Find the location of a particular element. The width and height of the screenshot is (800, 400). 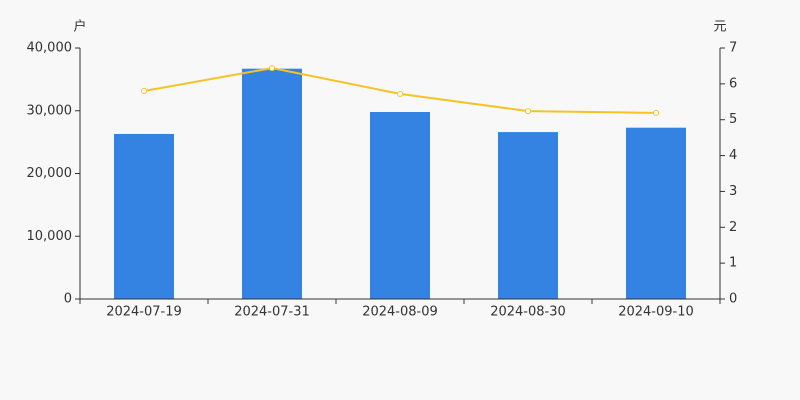

x-tick-label: 2024-07-31 is located at coordinates (272, 312).